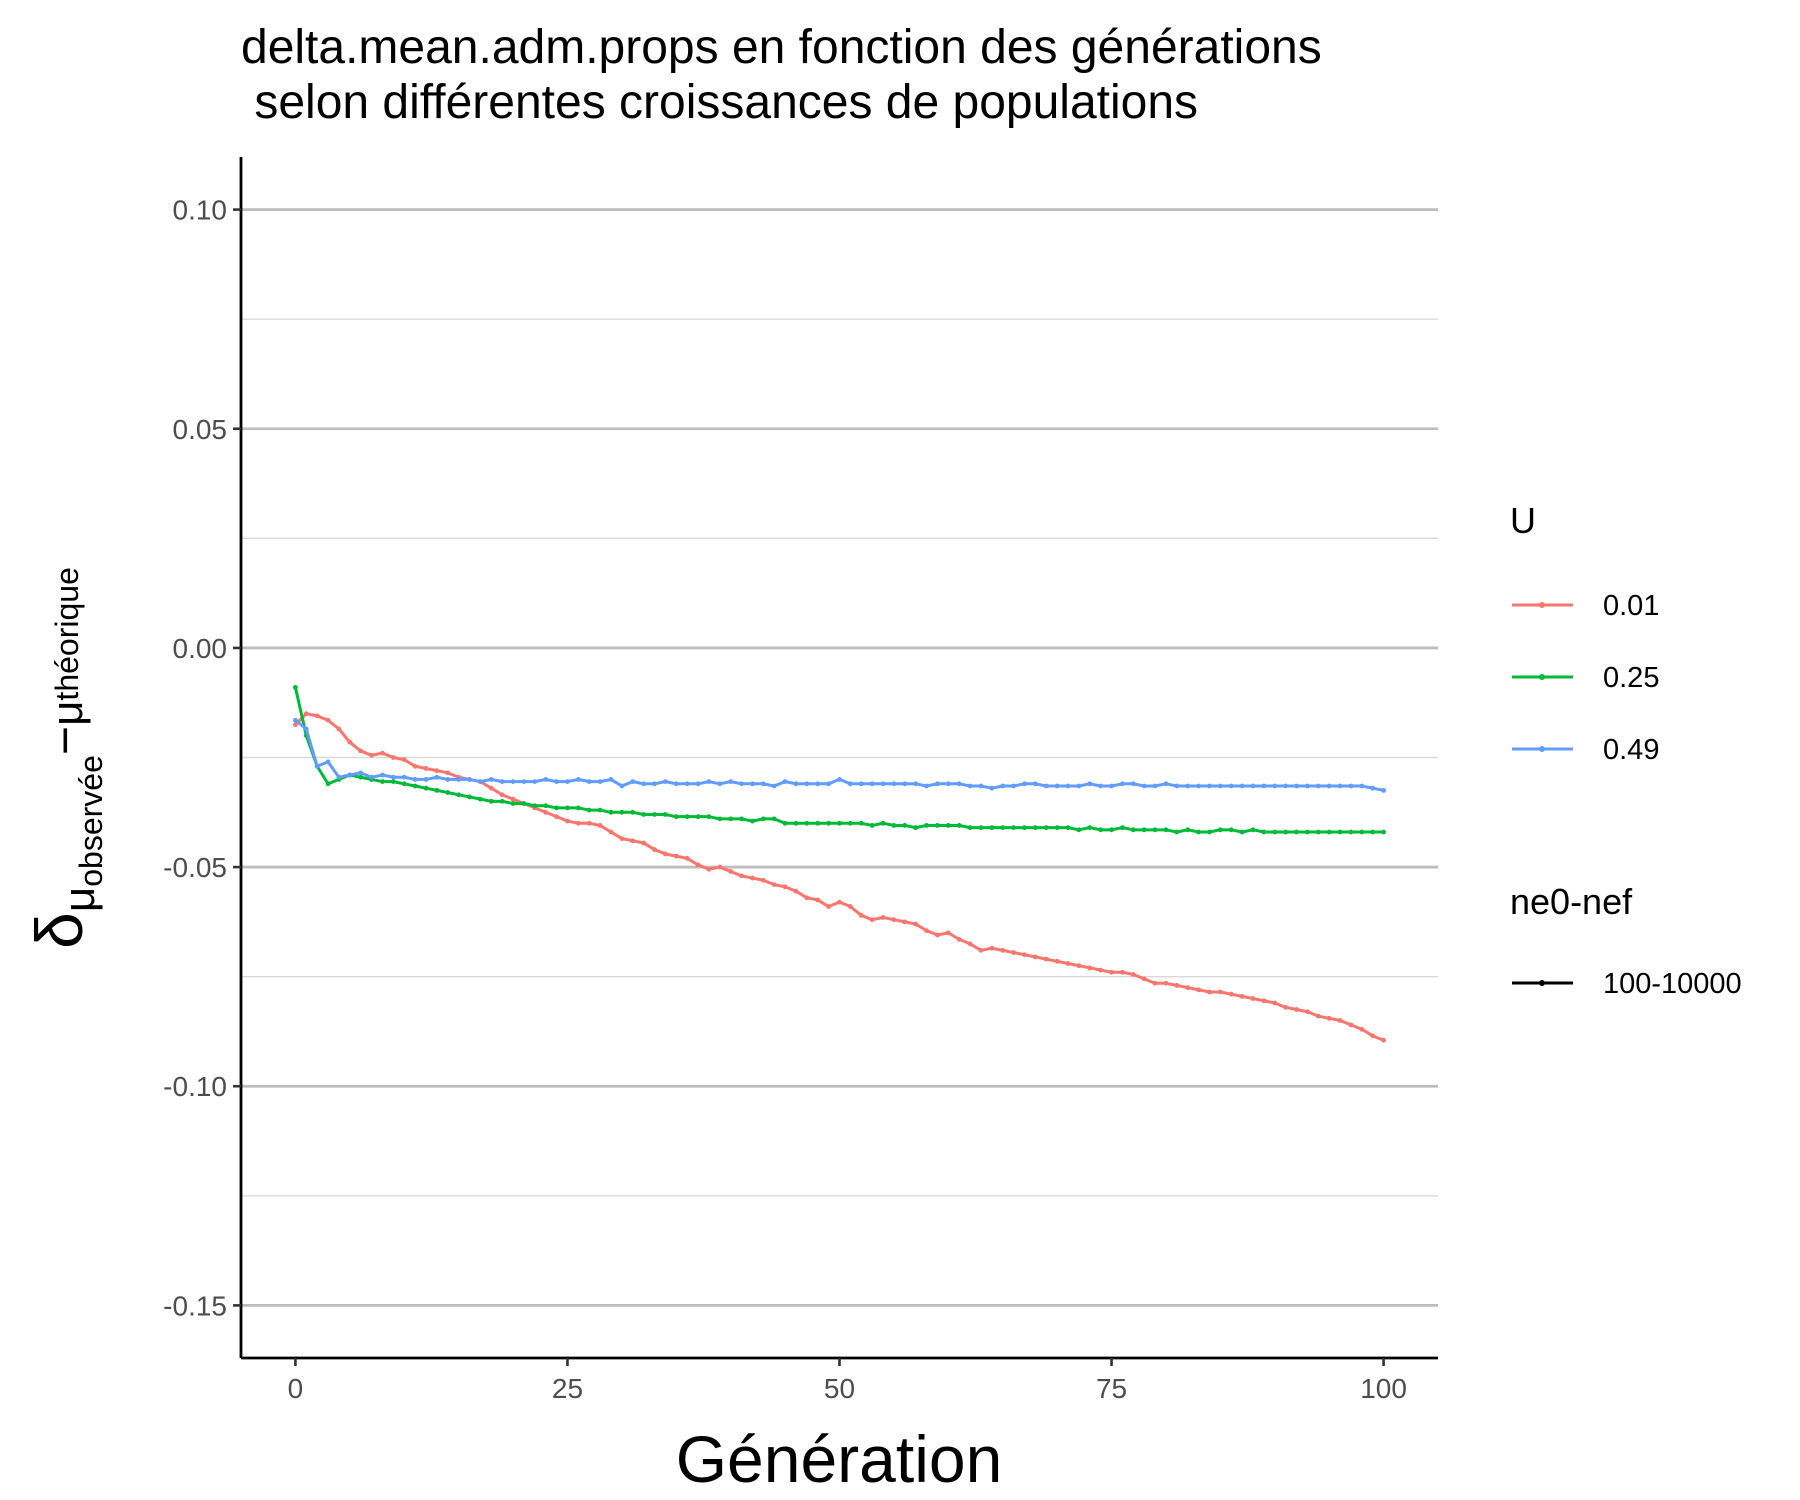 The width and height of the screenshot is (1800, 1500). Describe the element at coordinates (65, 740) in the screenshot. I see `y-axis-title-minus: −` at that location.